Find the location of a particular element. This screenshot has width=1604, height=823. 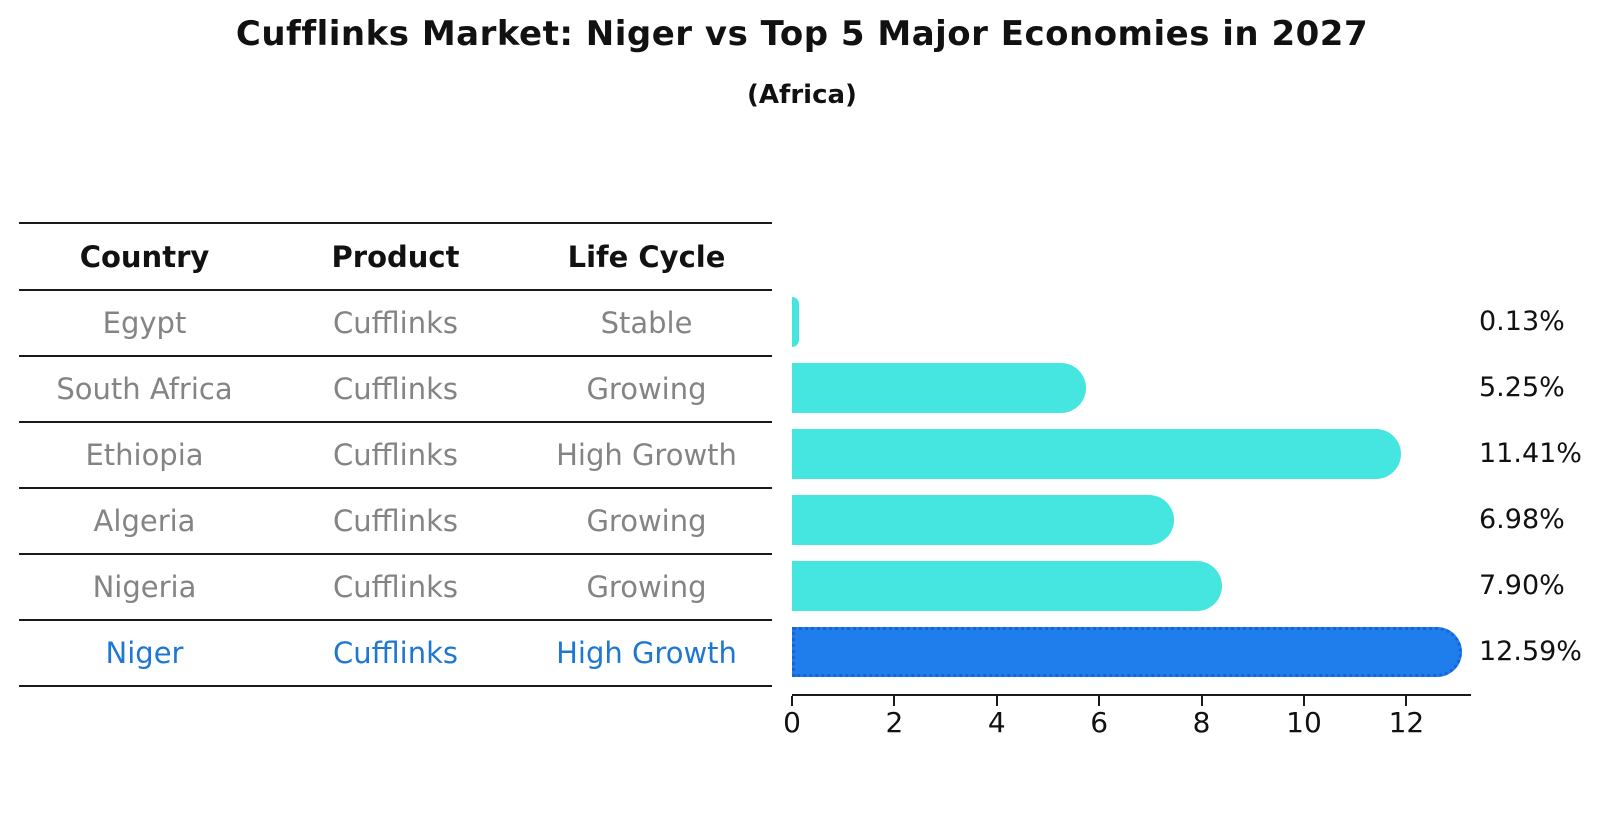

table-header-row: Country Product Life Cycle is located at coordinates (395, 255).